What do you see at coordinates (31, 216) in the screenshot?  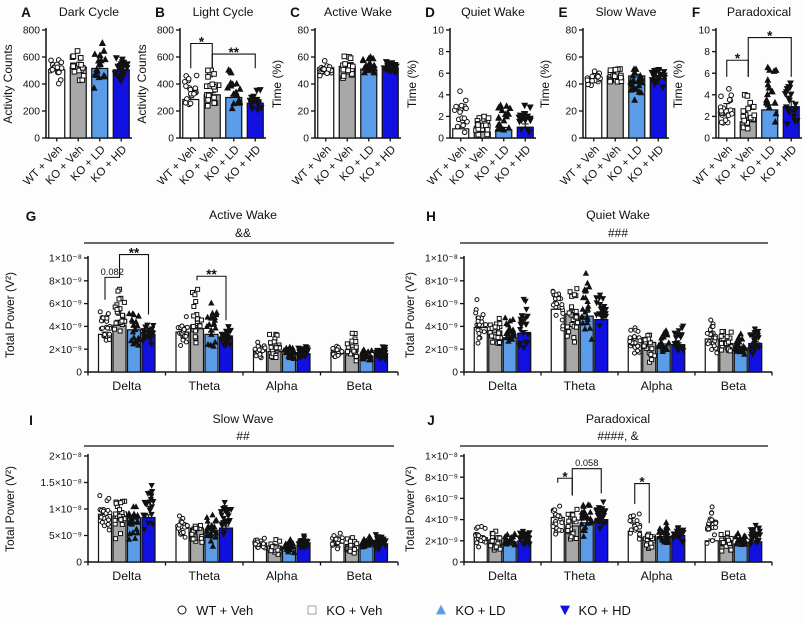 I see `panel-letter: G` at bounding box center [31, 216].